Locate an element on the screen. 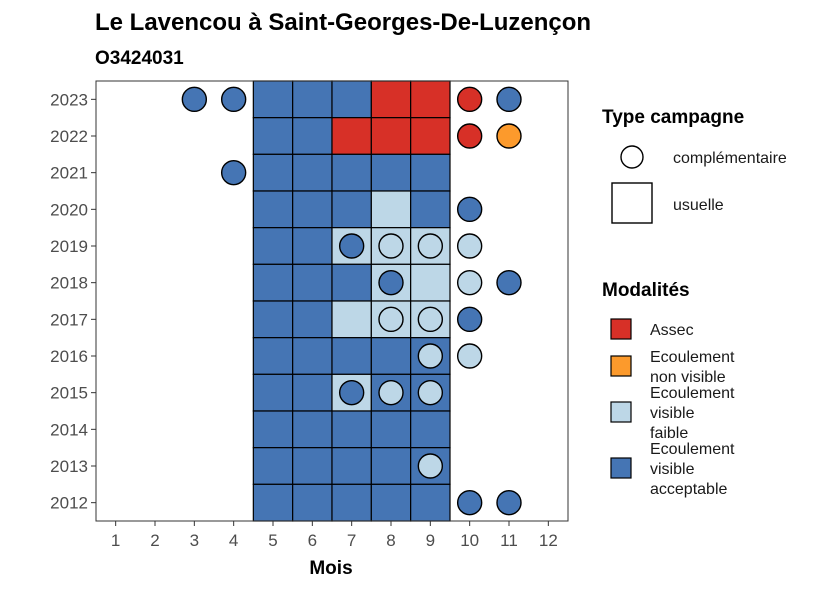  legend-label-acceptable-line-1: Ecoulement is located at coordinates (692, 449).